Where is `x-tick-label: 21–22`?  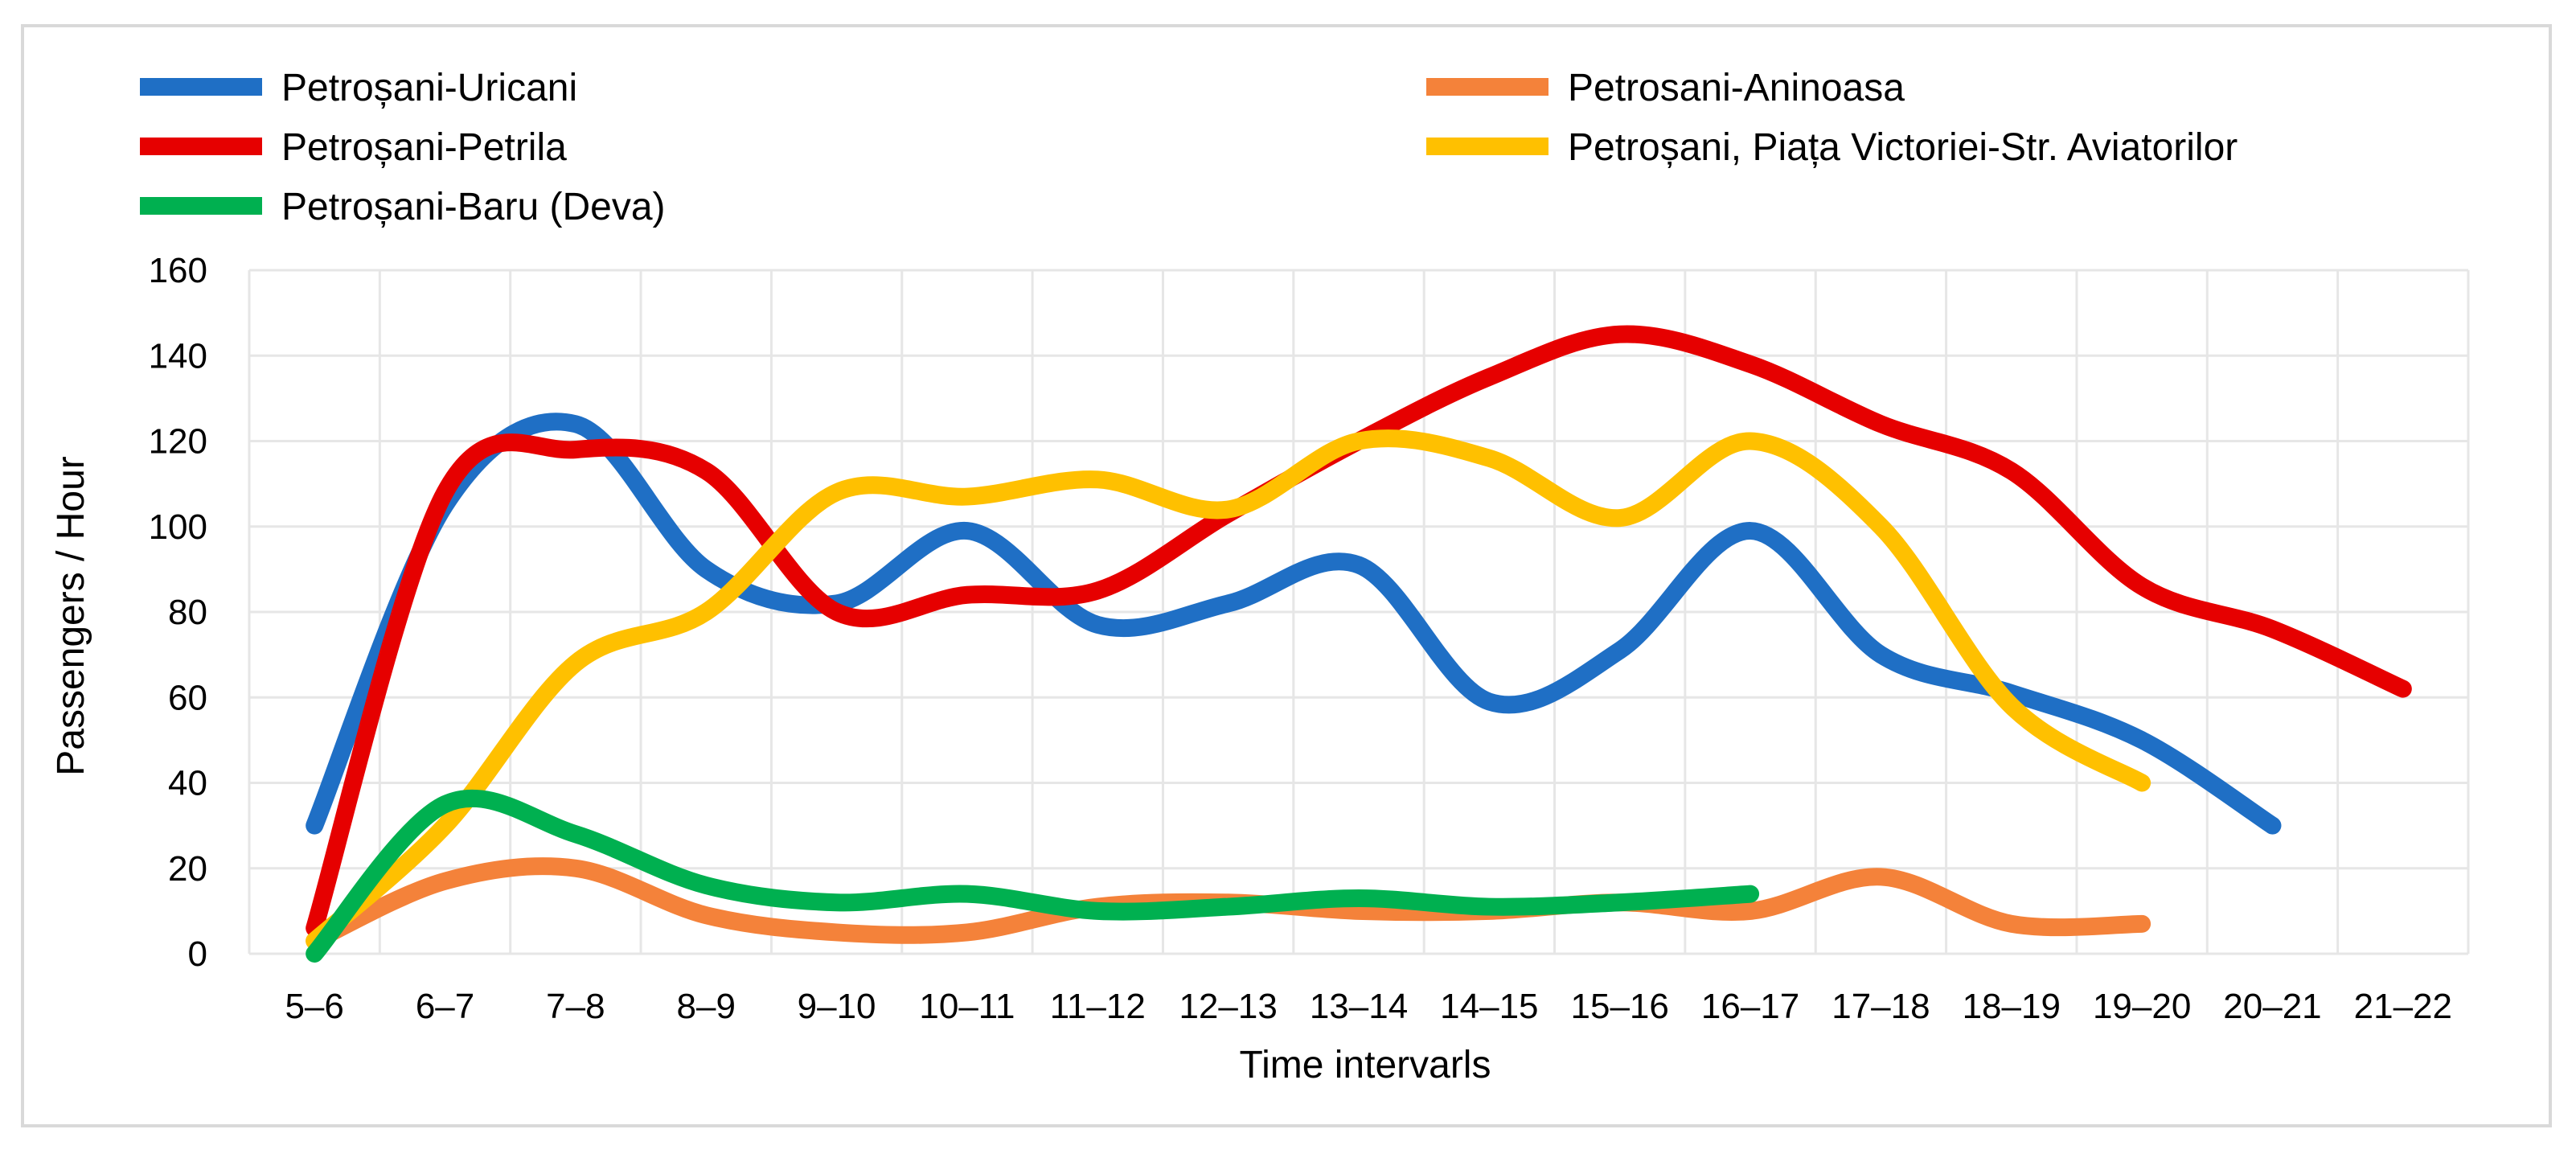
x-tick-label: 21–22 is located at coordinates (2403, 1007).